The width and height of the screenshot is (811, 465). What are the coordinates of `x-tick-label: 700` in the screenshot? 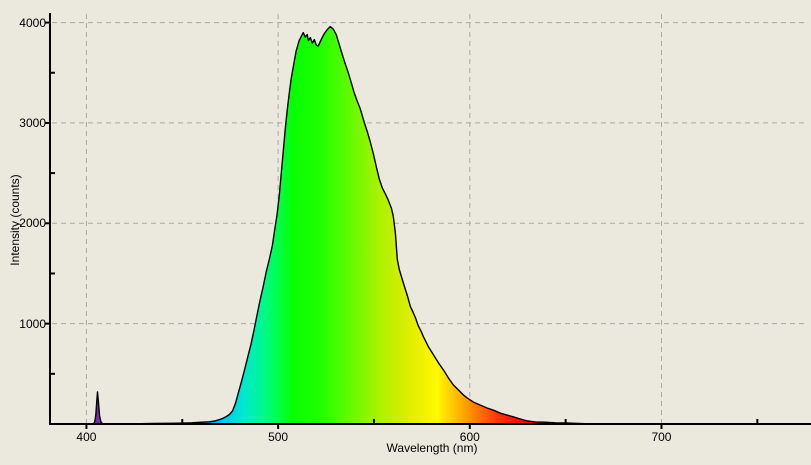 It's located at (661, 437).